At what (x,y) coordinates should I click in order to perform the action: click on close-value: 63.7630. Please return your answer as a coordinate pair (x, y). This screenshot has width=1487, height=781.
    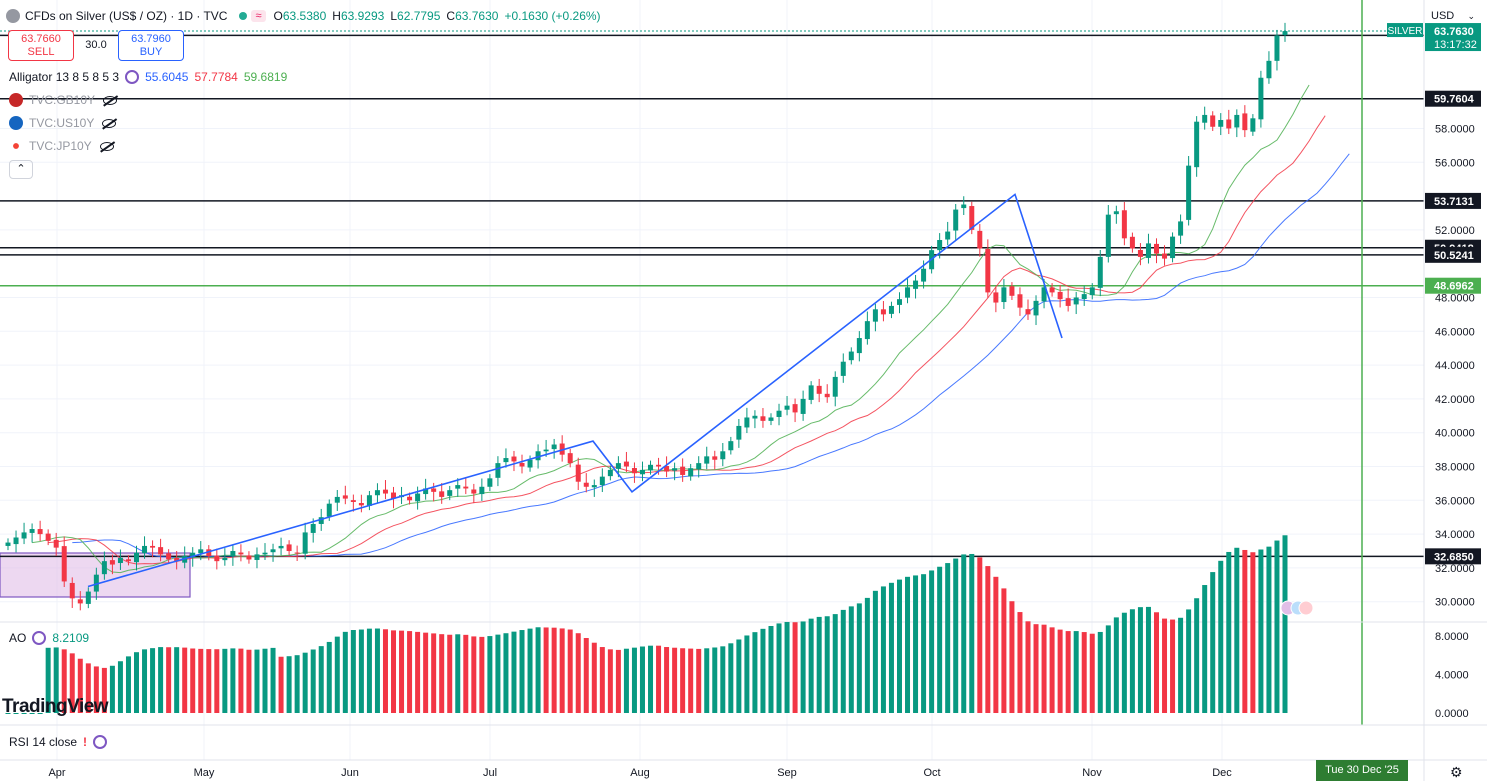
    Looking at the image, I should click on (477, 16).